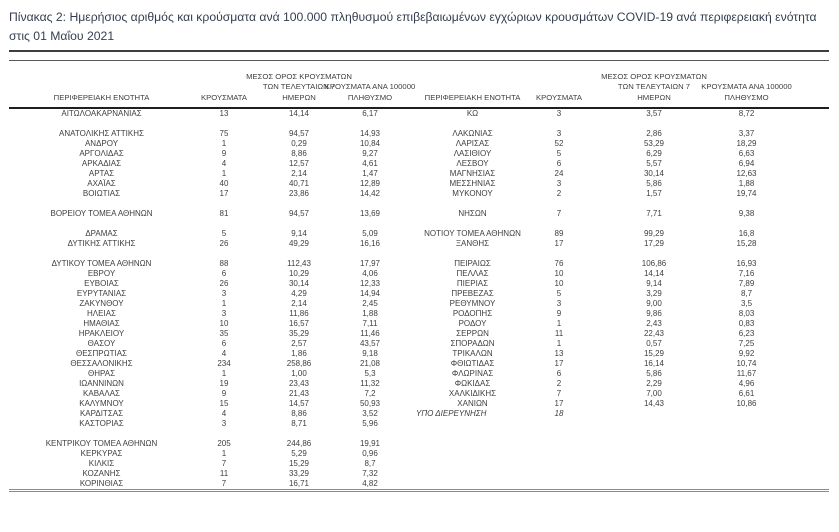 This screenshot has width=839, height=532. Describe the element at coordinates (746, 113) in the screenshot. I see `cell-per100k: 8,72` at that location.